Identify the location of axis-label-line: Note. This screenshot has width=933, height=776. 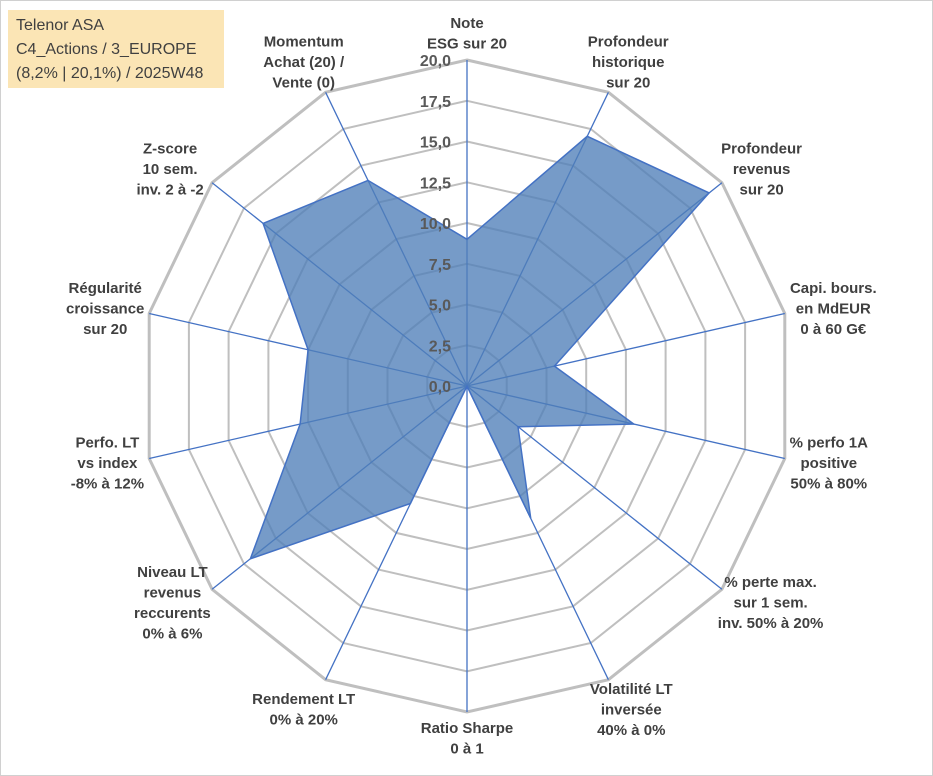
(466, 23).